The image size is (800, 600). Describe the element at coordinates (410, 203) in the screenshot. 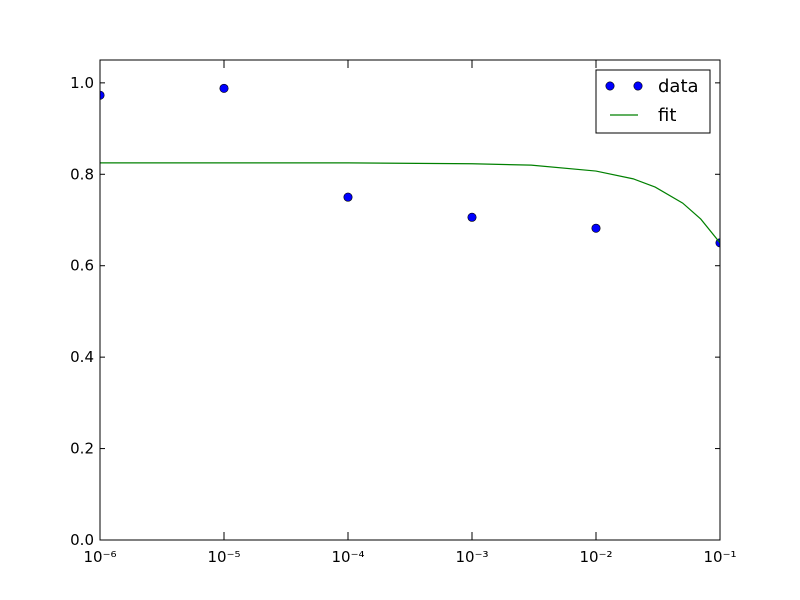

I see `fit-line` at that location.